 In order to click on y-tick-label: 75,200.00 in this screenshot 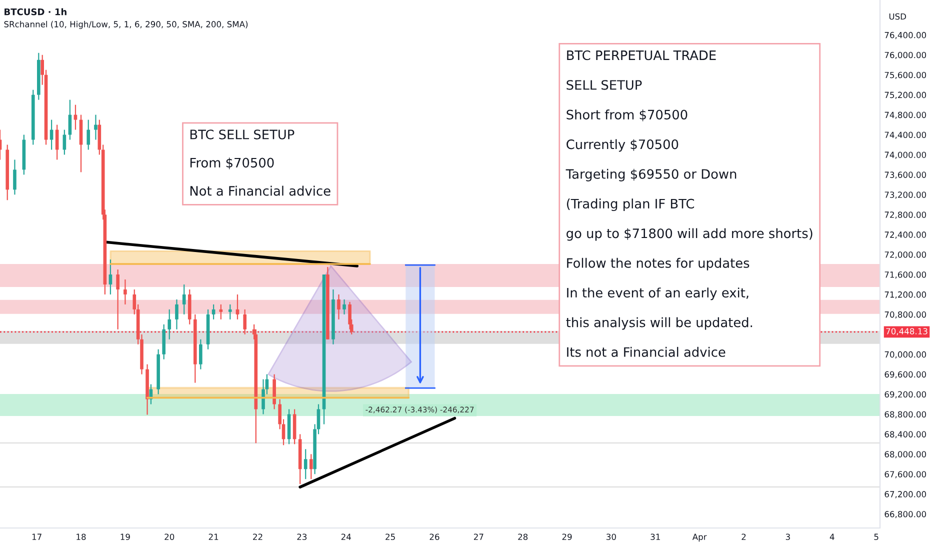, I will do `click(905, 95)`.